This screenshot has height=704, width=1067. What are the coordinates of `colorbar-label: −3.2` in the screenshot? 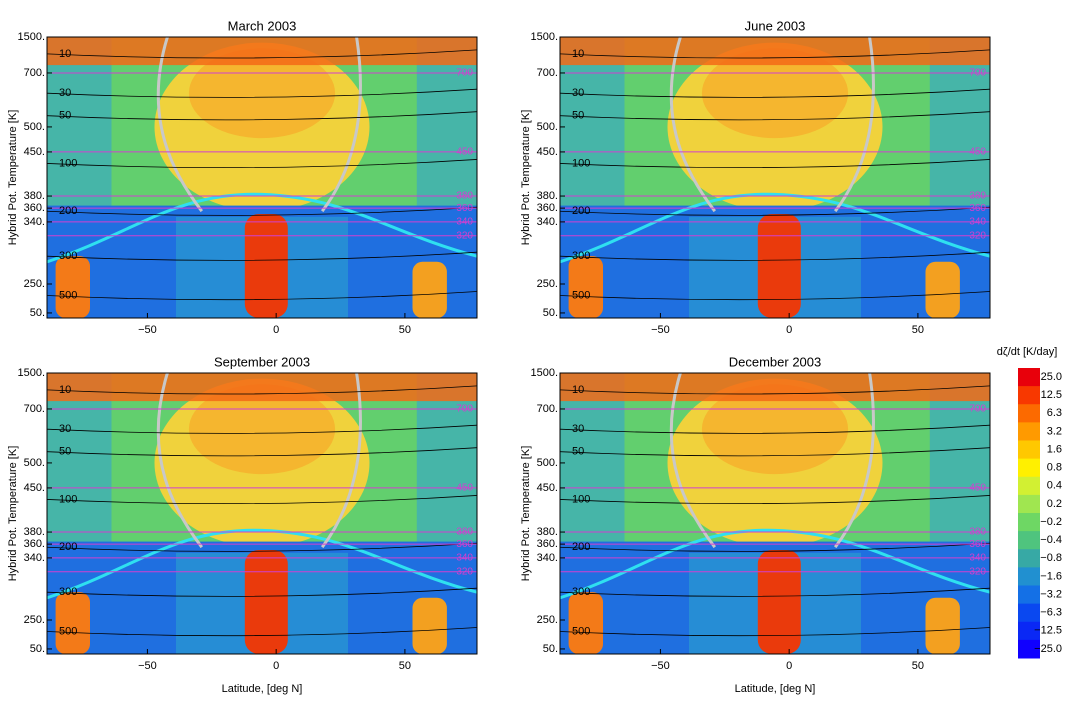 It's located at (1051, 594).